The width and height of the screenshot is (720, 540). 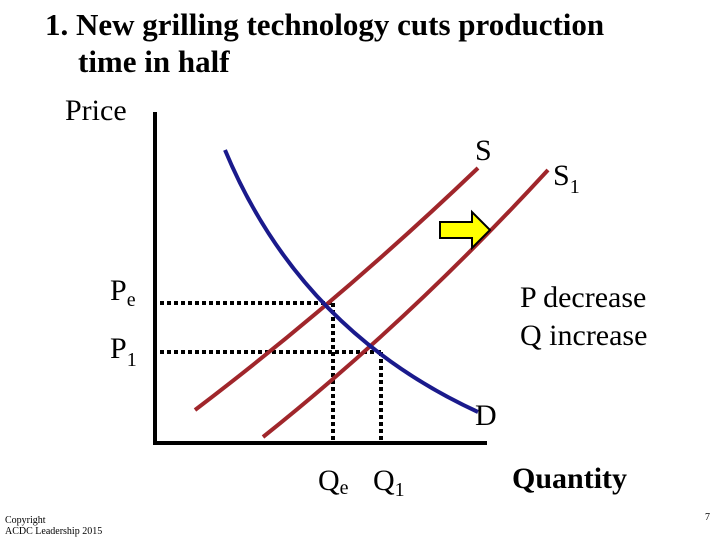 What do you see at coordinates (707, 517) in the screenshot?
I see `page-number: 7` at bounding box center [707, 517].